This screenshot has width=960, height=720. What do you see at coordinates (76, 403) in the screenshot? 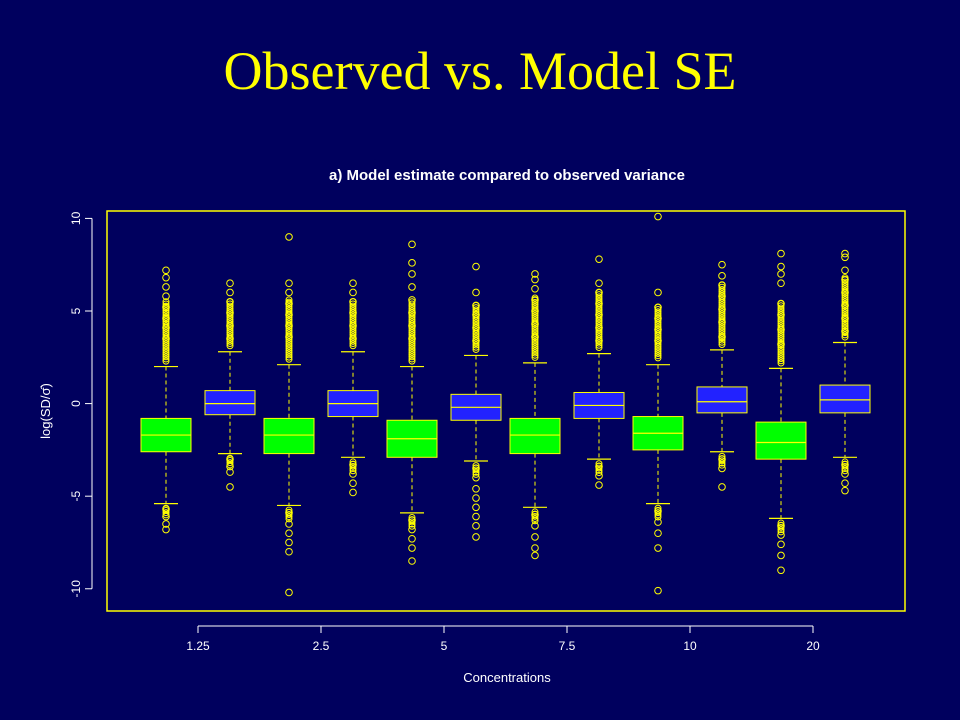
I see `y-tick-label: 0` at bounding box center [76, 403].